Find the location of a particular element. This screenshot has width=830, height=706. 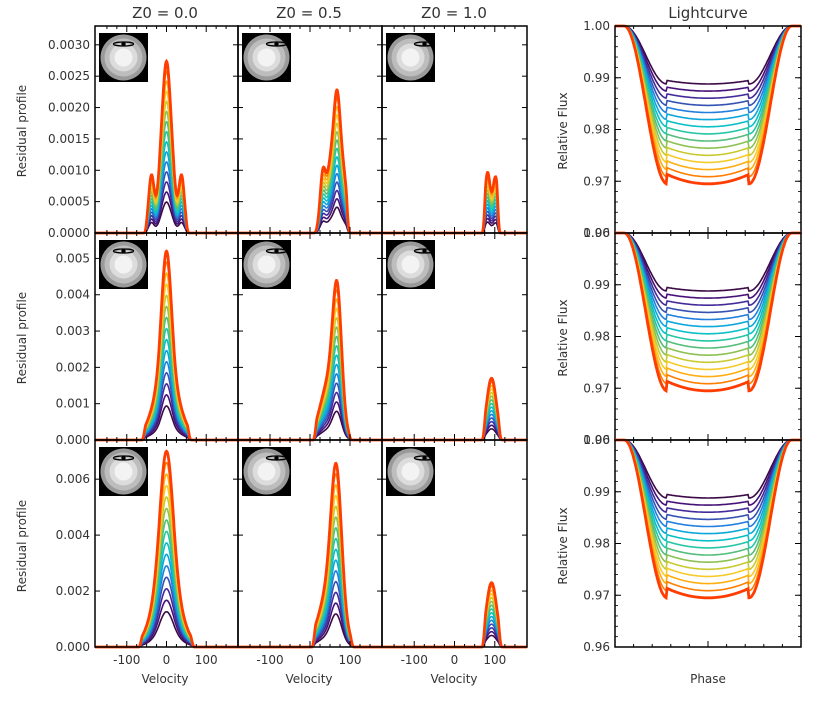

y-tick-label: 0.000 is located at coordinates (73, 647).